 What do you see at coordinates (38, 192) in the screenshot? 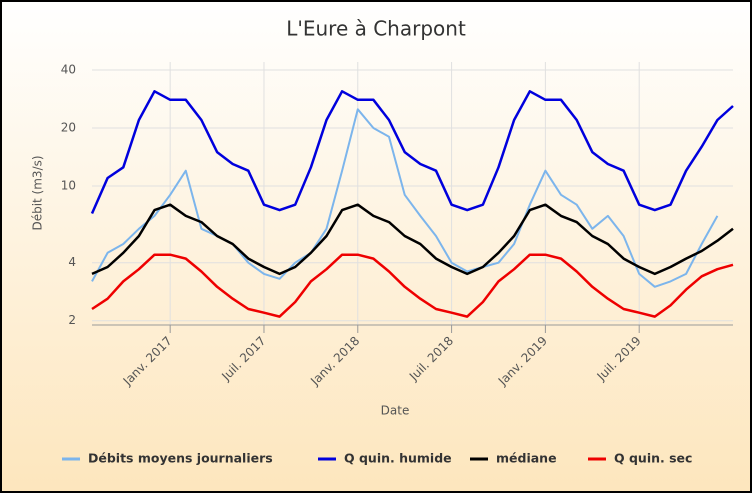
I see `y-axis-label: Débit (m3/s)` at bounding box center [38, 192].